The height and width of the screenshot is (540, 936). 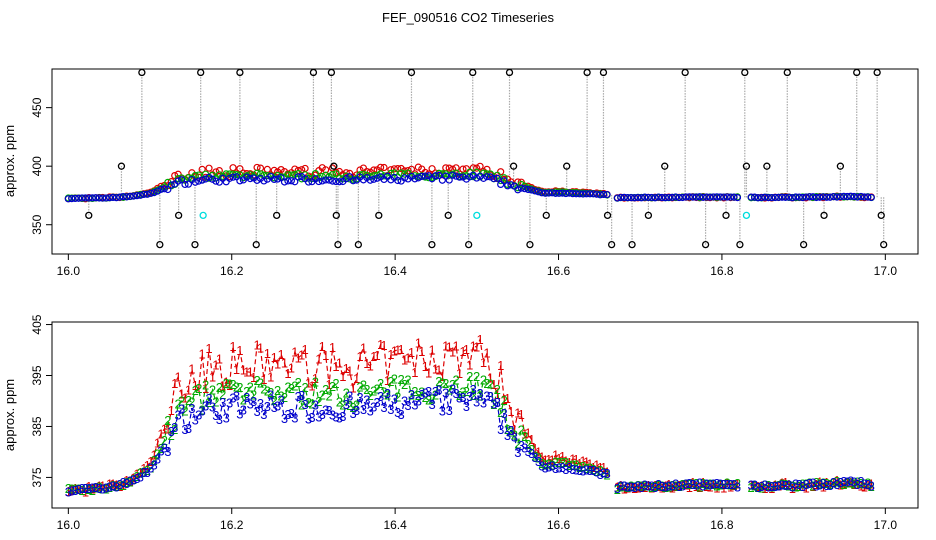 What do you see at coordinates (9, 161) in the screenshot?
I see `top-y-axis-label: approx. ppm` at bounding box center [9, 161].